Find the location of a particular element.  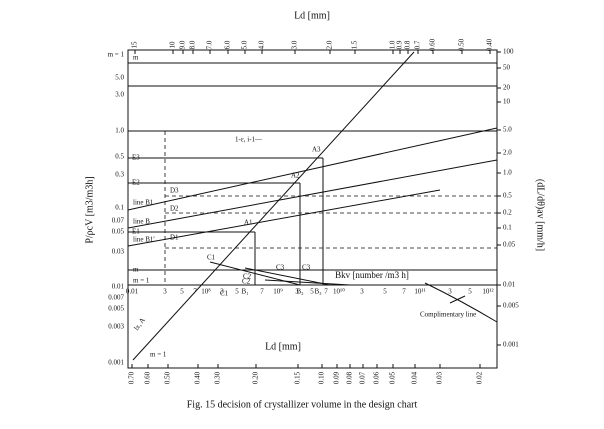

middle-axis-label: Bkv [number /m3 h] is located at coordinates (372, 275).